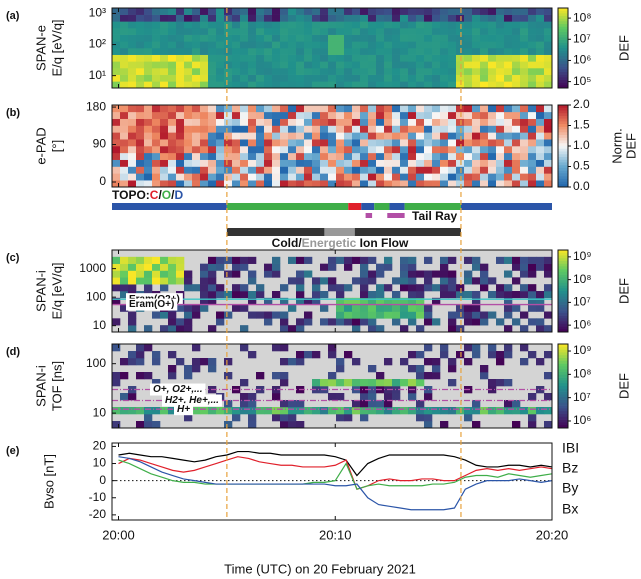 The width and height of the screenshot is (641, 579). What do you see at coordinates (97, 13) in the screenshot?
I see `y-tick-label: 10³` at bounding box center [97, 13].